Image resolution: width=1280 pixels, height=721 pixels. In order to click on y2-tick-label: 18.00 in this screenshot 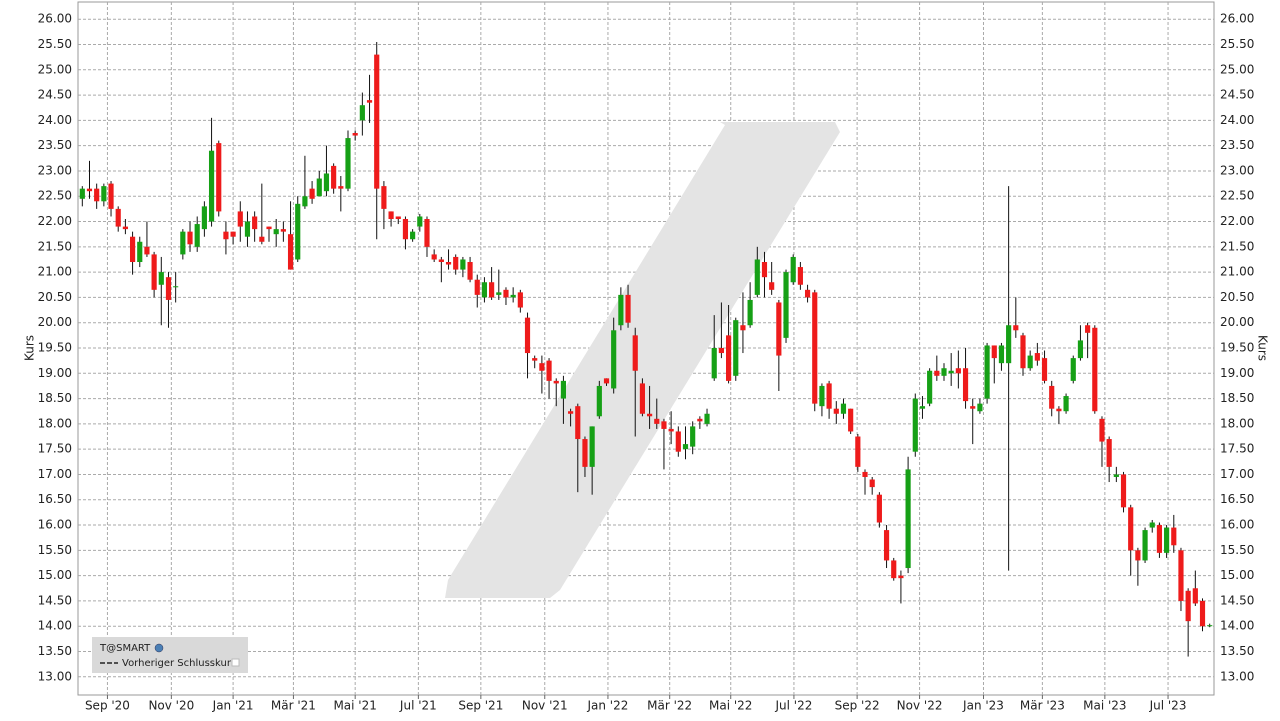, I will do `click(1237, 423)`.